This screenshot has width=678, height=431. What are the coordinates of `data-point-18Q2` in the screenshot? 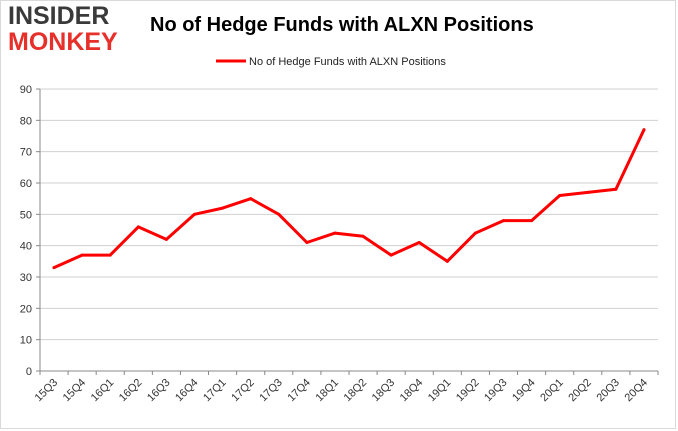 It's located at (363, 236).